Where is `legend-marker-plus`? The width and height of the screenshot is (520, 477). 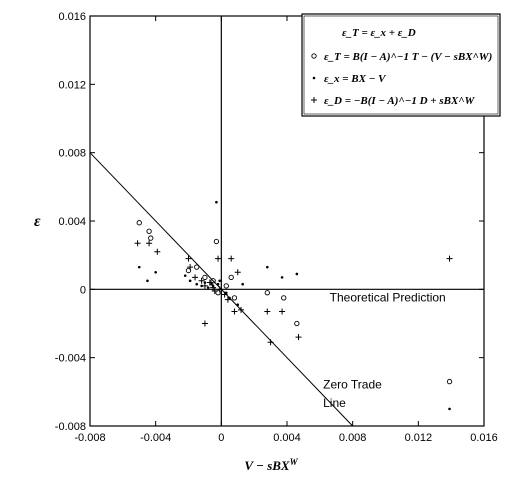 legend-marker-plus is located at coordinates (314, 100).